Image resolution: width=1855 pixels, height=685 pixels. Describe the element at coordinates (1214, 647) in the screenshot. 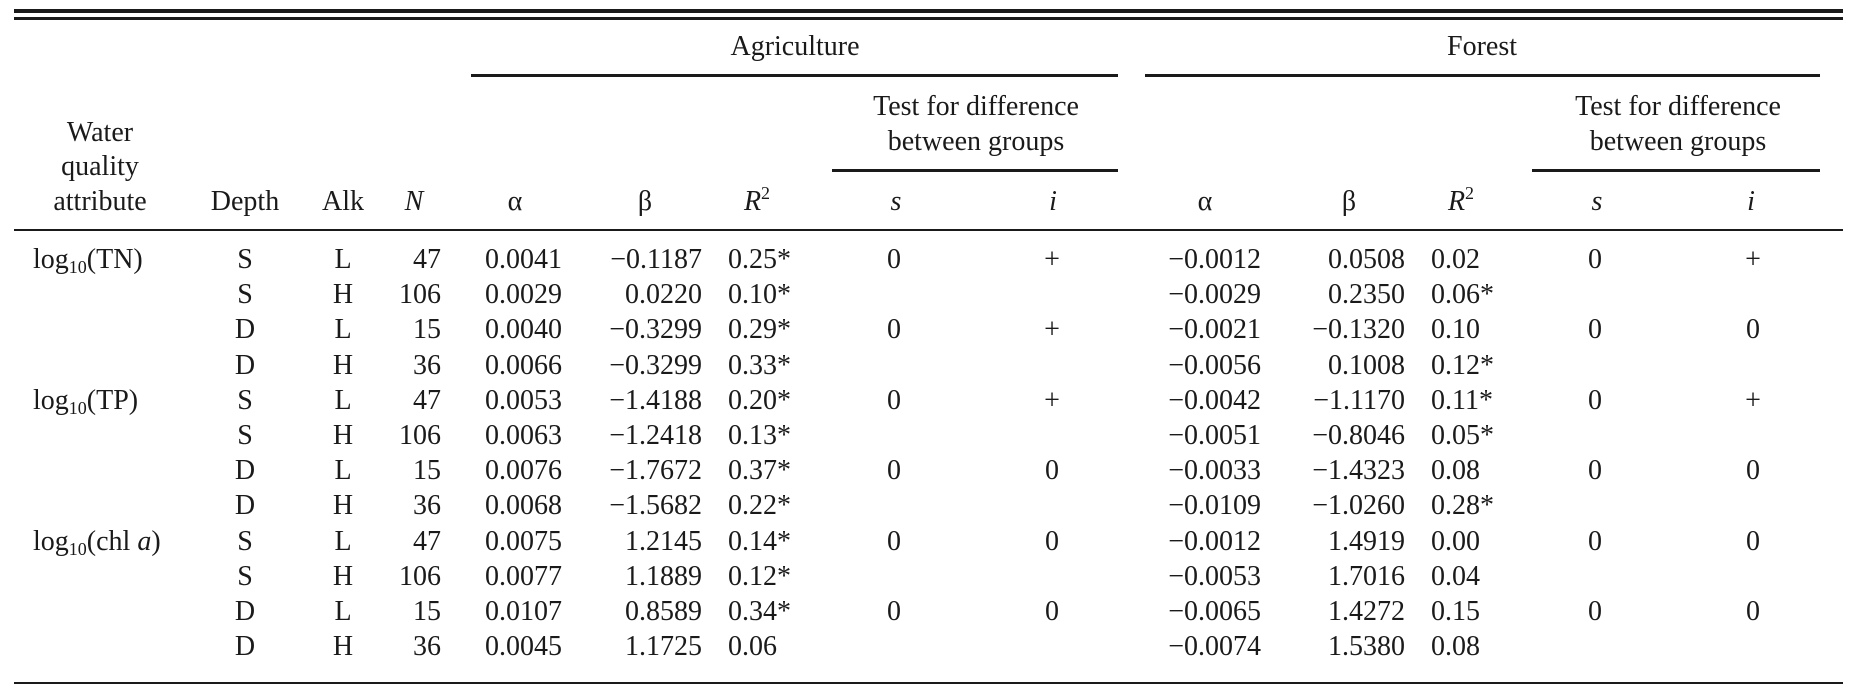

I see `forest-alpha-cell: −0.0074` at that location.